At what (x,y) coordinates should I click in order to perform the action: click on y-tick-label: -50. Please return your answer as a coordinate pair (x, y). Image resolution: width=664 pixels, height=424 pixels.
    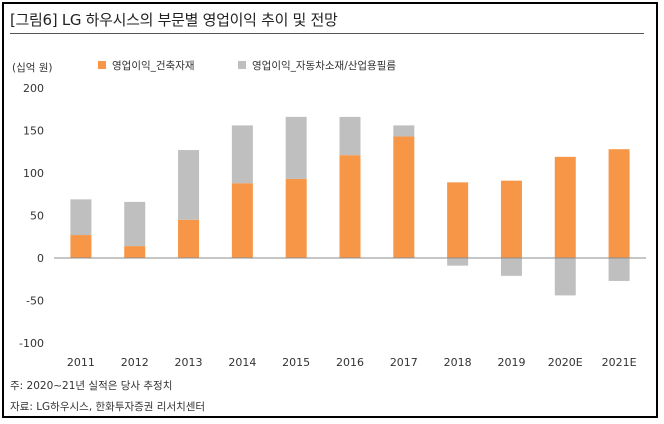
    Looking at the image, I should click on (35, 301).